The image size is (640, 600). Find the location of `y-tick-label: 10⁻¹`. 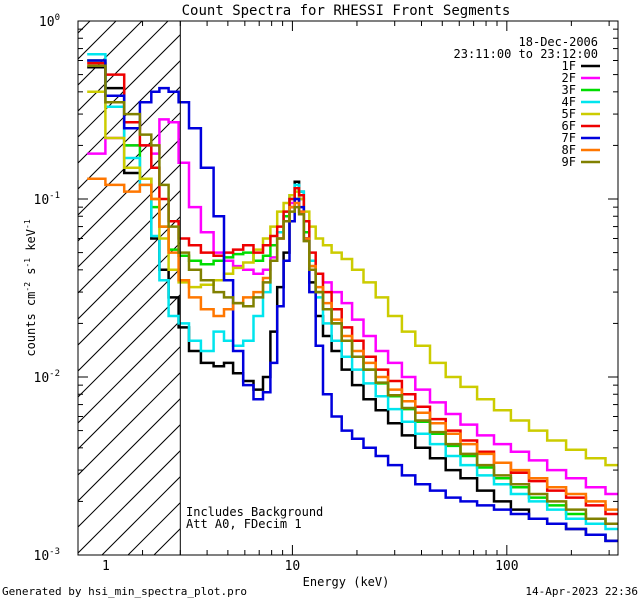

y-tick-label: 10⁻¹ is located at coordinates (47, 199).